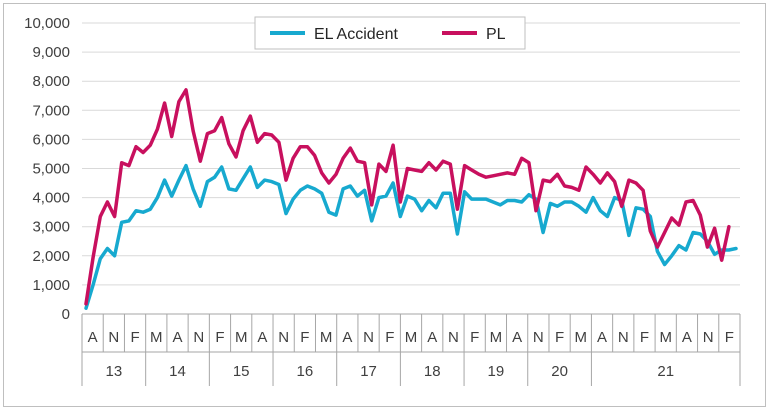 The height and width of the screenshot is (414, 771). Describe the element at coordinates (51, 256) in the screenshot. I see `y-tick-label: 2,000` at that location.